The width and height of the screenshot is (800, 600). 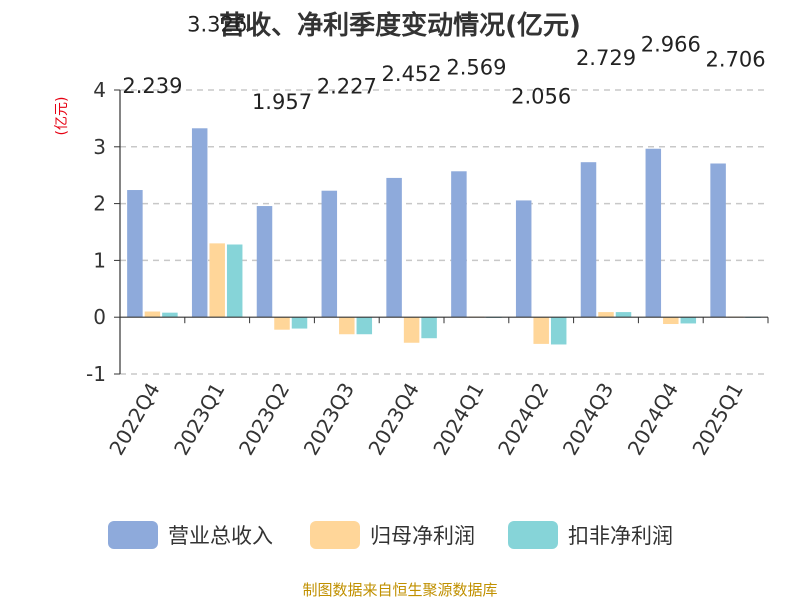 I want to click on legend: 营业总收入 归母净利润 扣非净利润, so click(x=390, y=535).